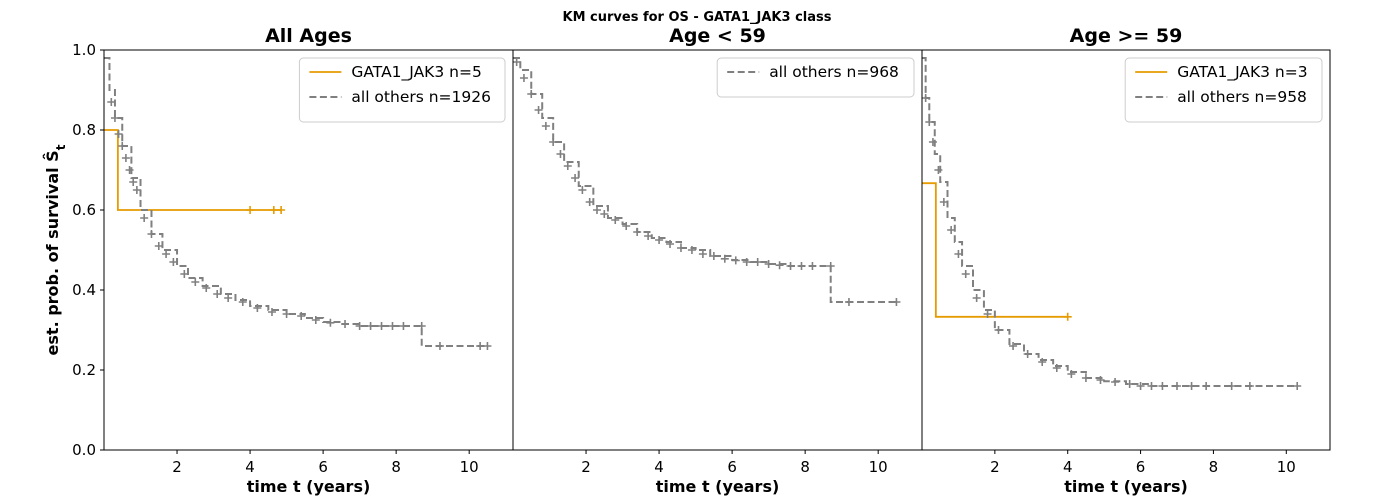 This screenshot has width=1400, height=500. I want to click on panel-title-age-under-59: Age < 59, so click(717, 36).